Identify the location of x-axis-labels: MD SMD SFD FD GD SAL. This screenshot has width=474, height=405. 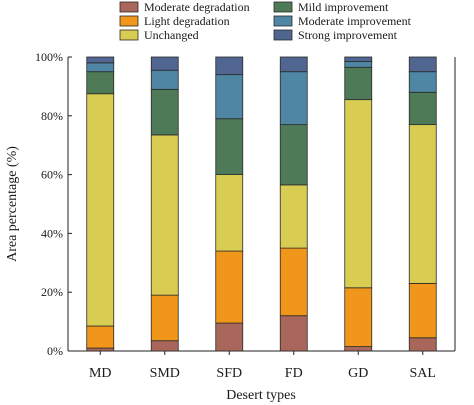
(262, 366).